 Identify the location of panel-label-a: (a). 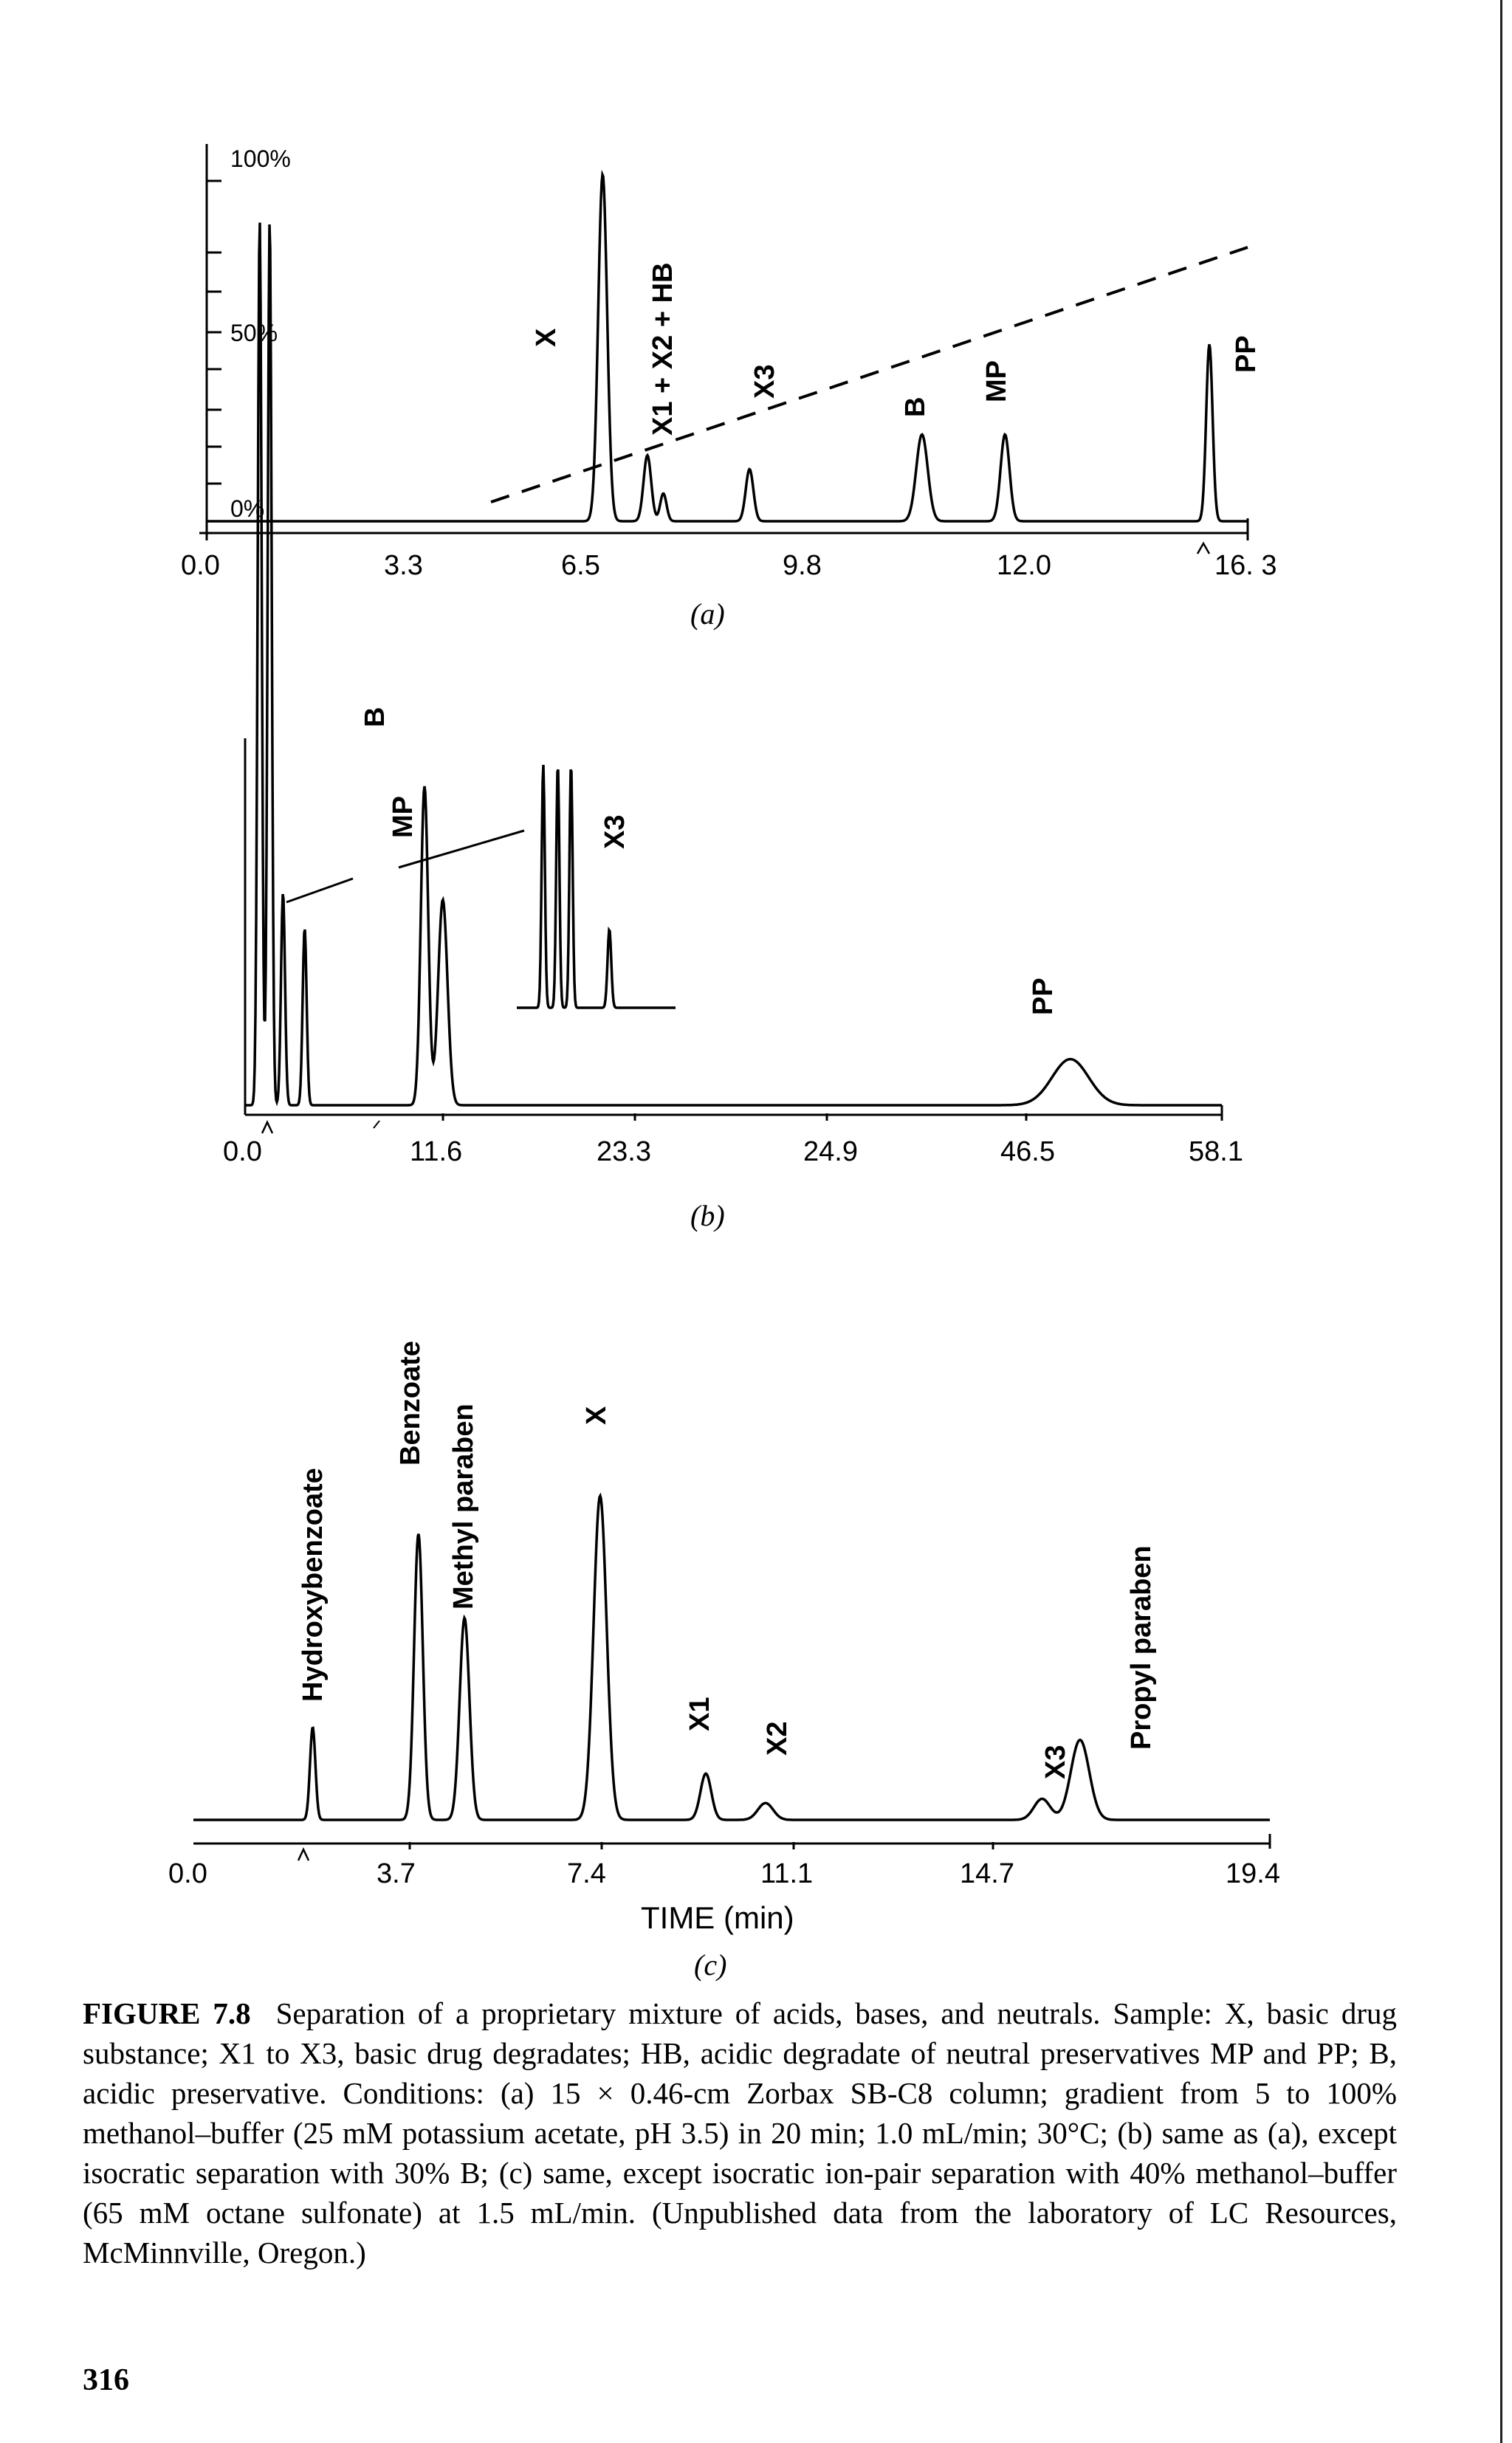
(707, 613).